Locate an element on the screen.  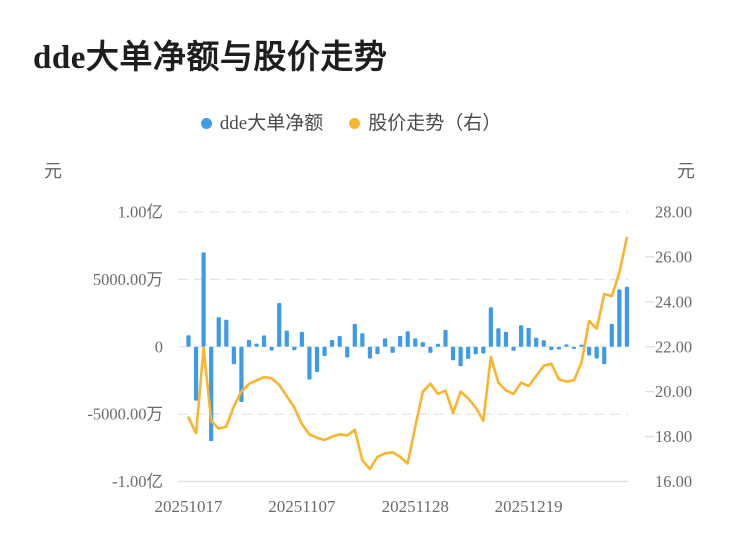
chart-title: dde大单净额与股价走势 is located at coordinates (210, 58).